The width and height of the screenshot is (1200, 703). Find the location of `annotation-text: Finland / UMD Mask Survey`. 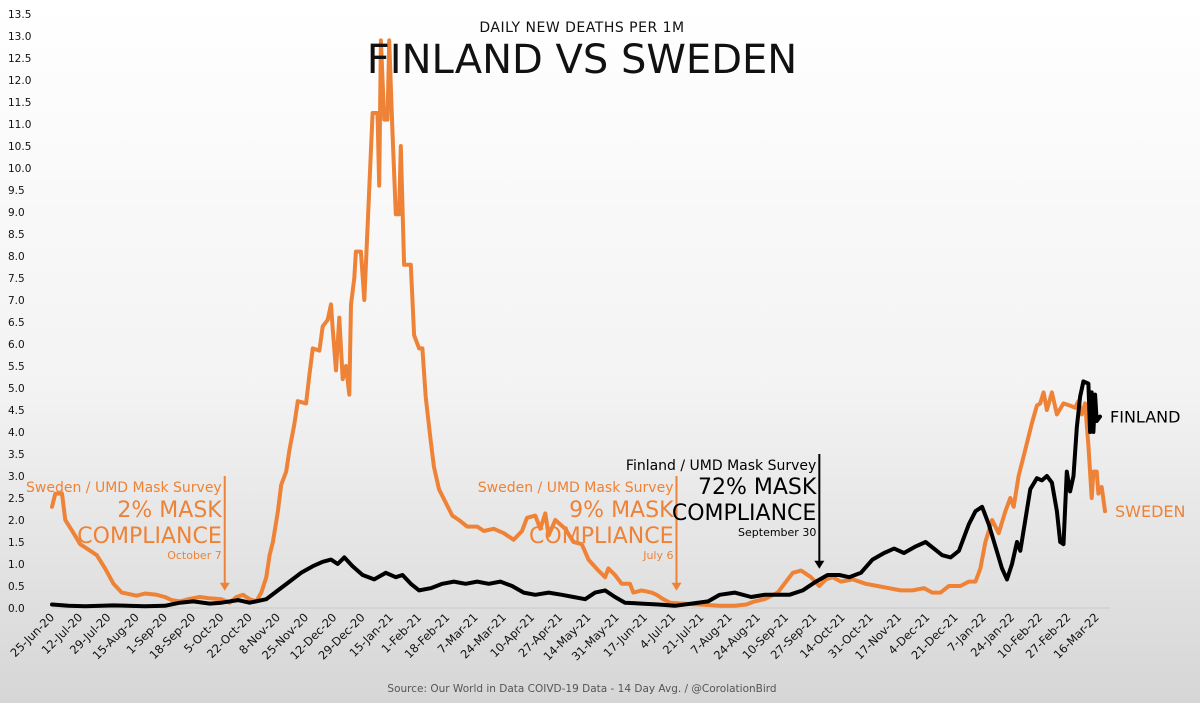

annotation-text: Finland / UMD Mask Survey is located at coordinates (721, 466).